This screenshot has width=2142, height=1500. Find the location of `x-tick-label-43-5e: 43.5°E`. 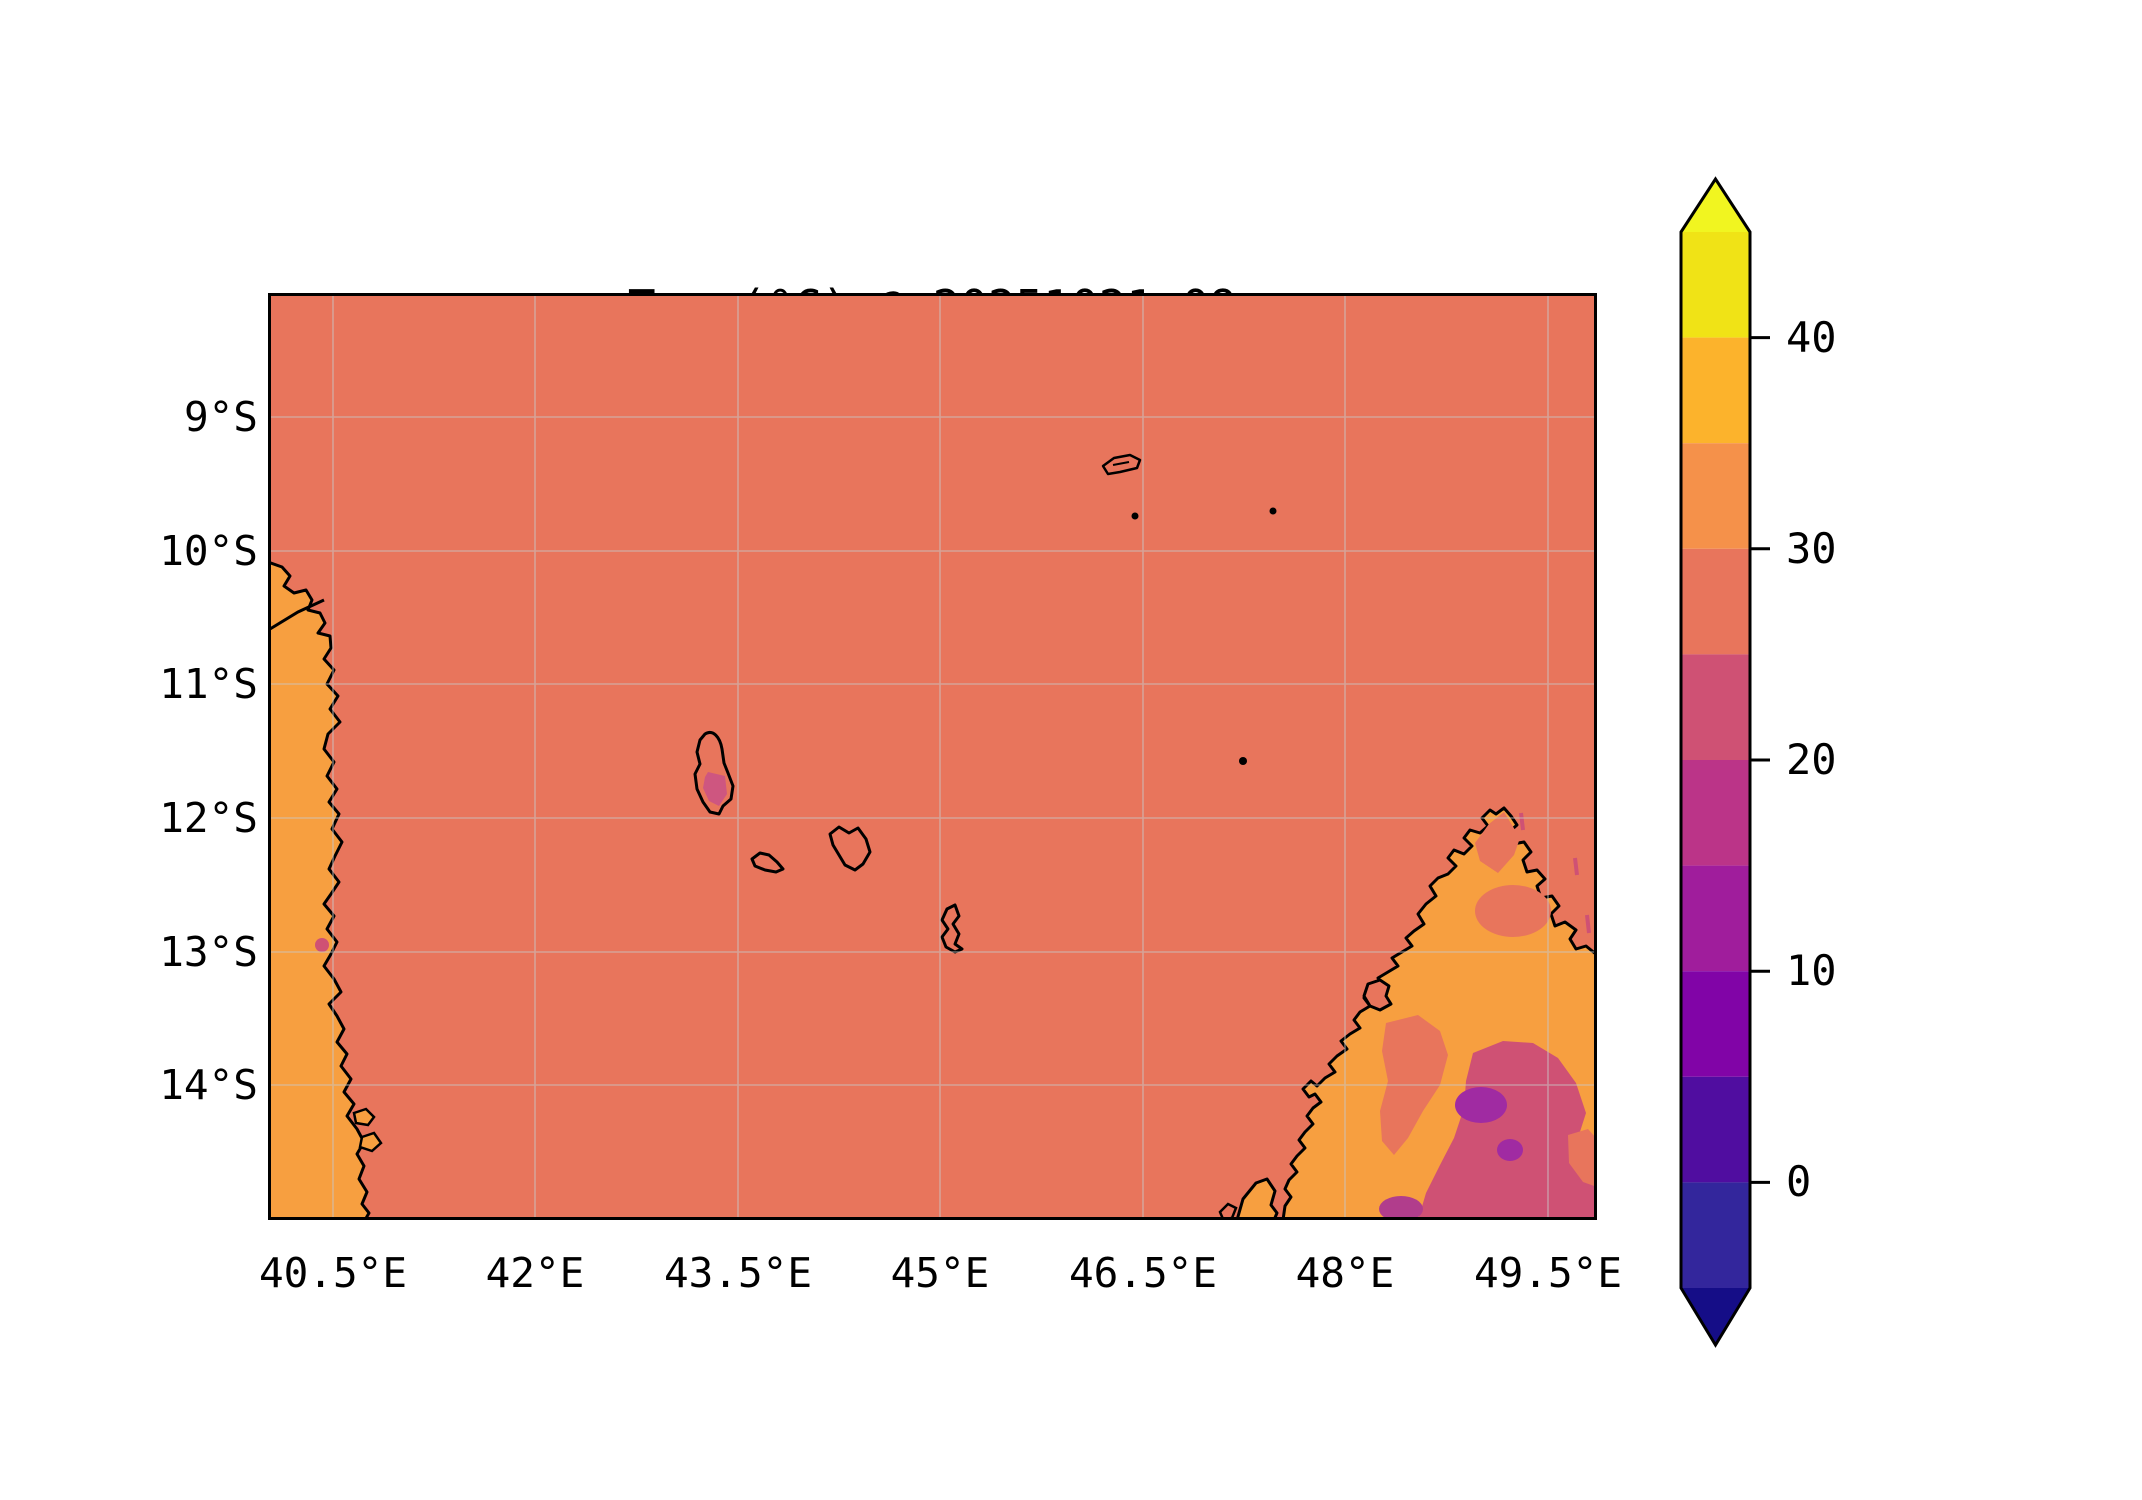

x-tick-label-43-5e: 43.5°E is located at coordinates (738, 1273).